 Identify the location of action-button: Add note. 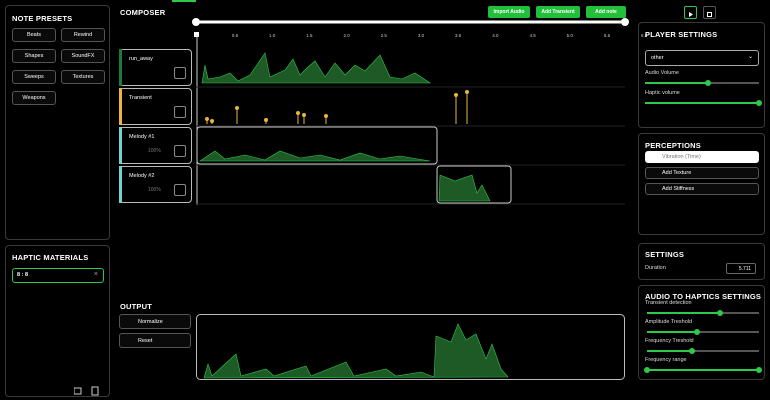
(606, 12).